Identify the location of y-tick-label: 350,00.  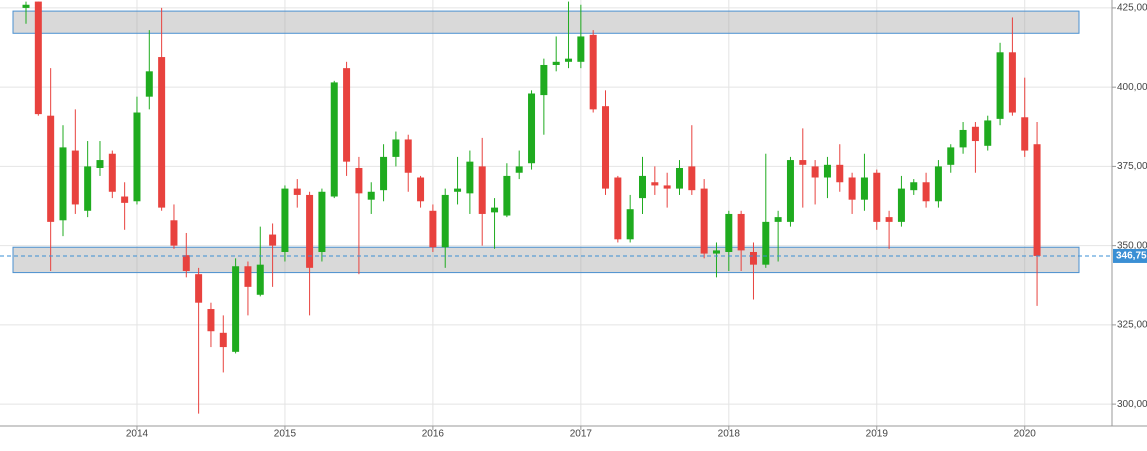
(1132, 245).